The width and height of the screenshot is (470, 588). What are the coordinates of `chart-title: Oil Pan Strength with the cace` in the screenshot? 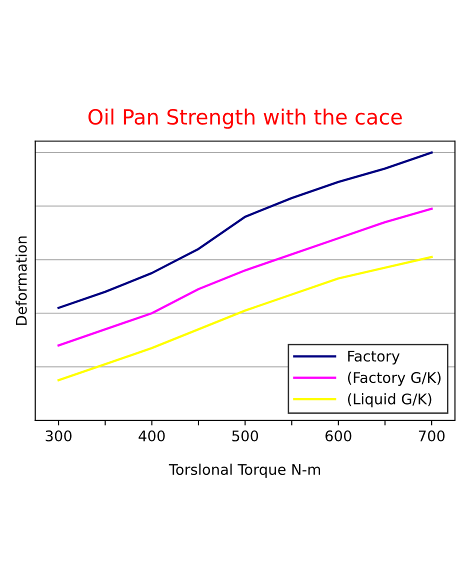 It's located at (245, 118).